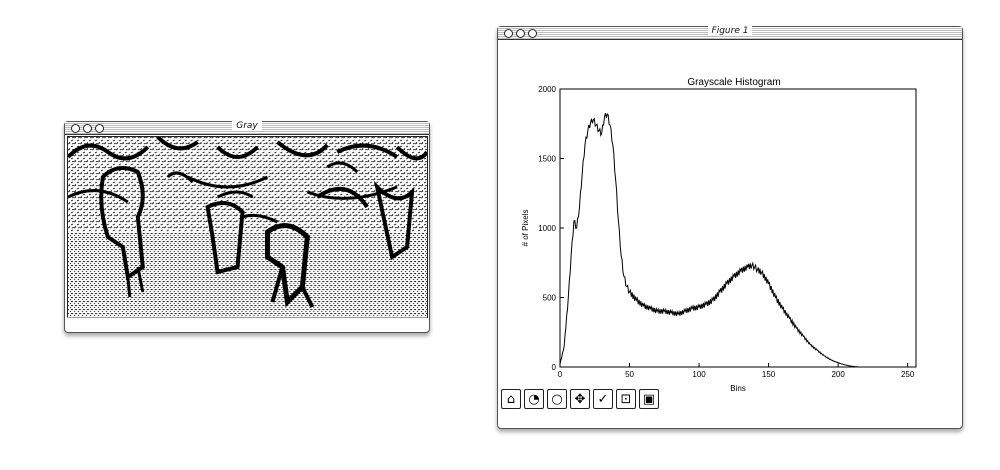 This screenshot has height=470, width=1000. I want to click on subplots-icon: ⊡, so click(626, 399).